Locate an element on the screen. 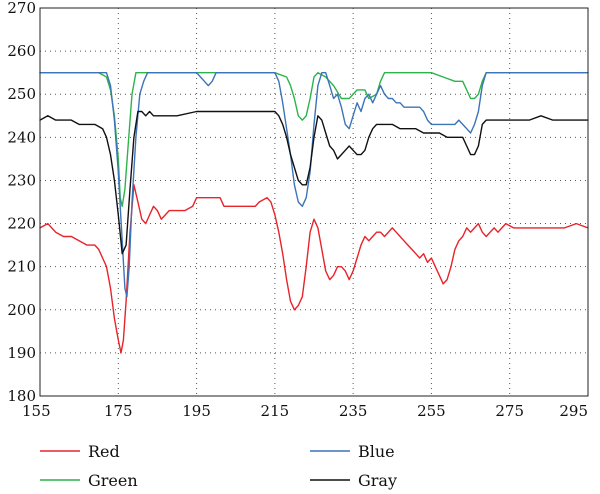 Image resolution: width=600 pixels, height=494 pixels. y-tick-label: 230 is located at coordinates (21, 180).